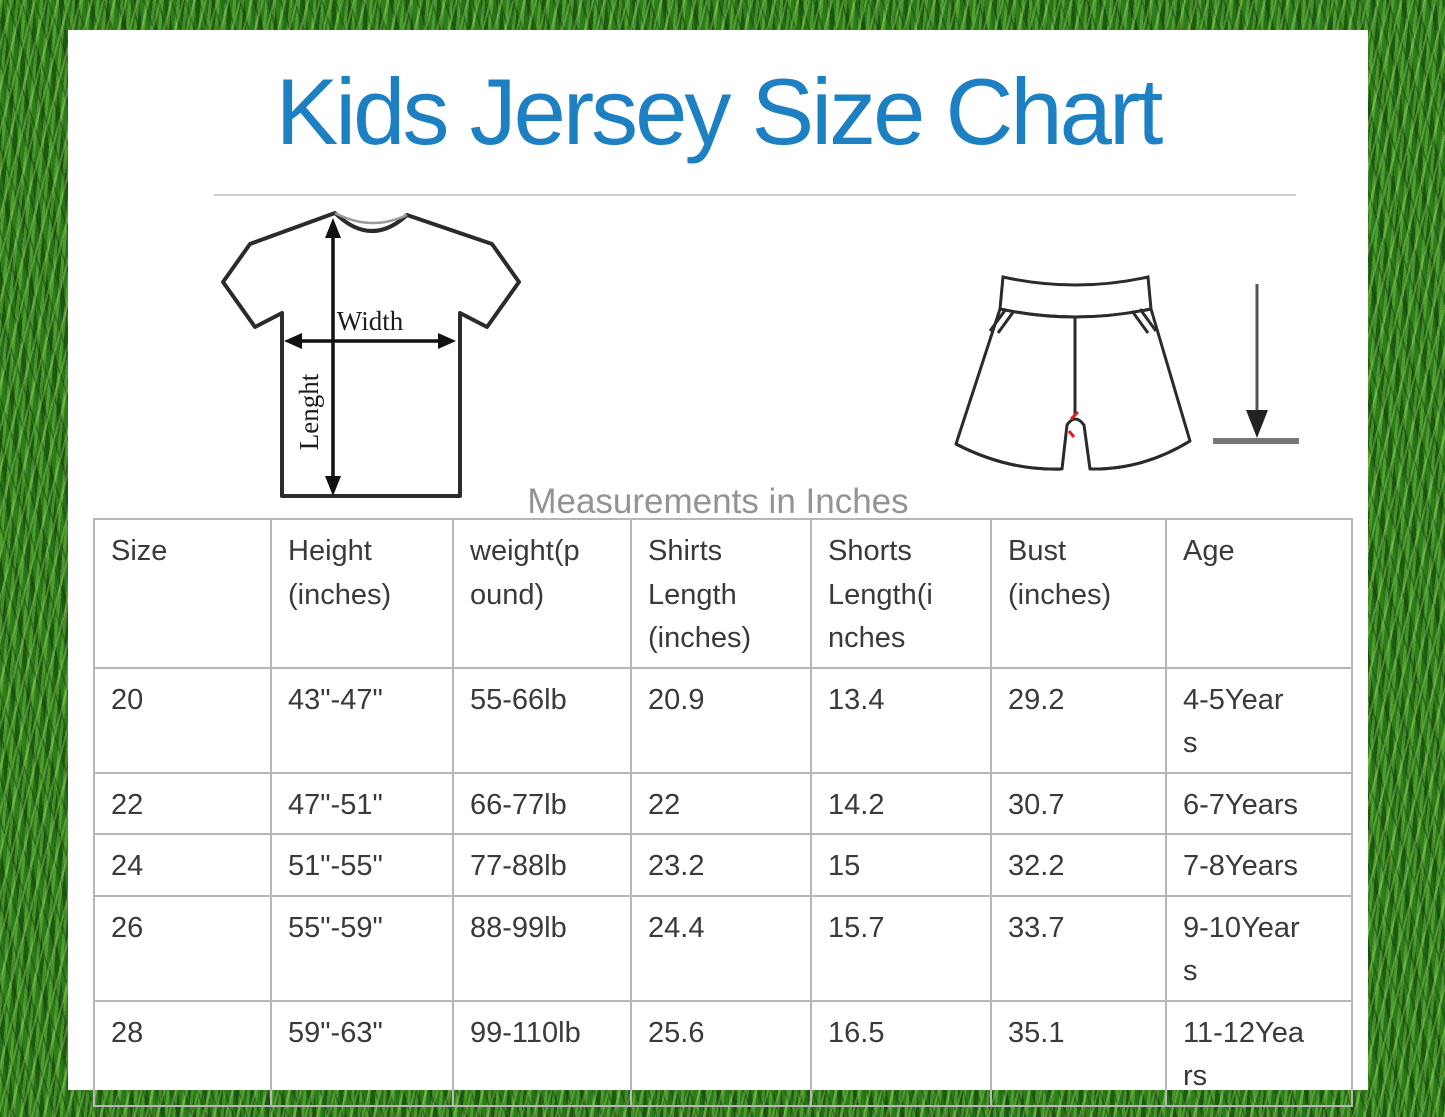 The image size is (1445, 1117). I want to click on table-cell: 24, so click(182, 865).